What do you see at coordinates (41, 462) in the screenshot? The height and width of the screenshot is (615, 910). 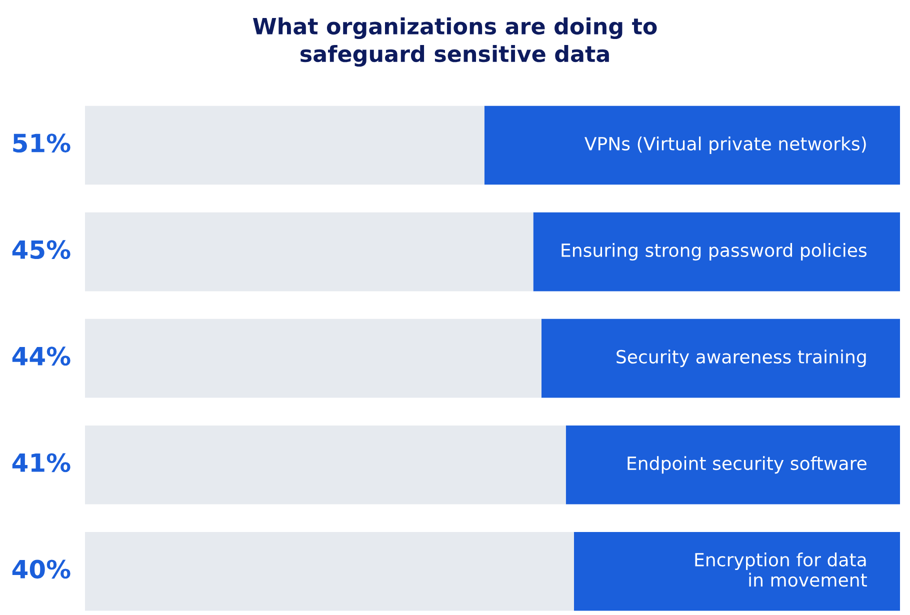 I see `data-label: 41%` at bounding box center [41, 462].